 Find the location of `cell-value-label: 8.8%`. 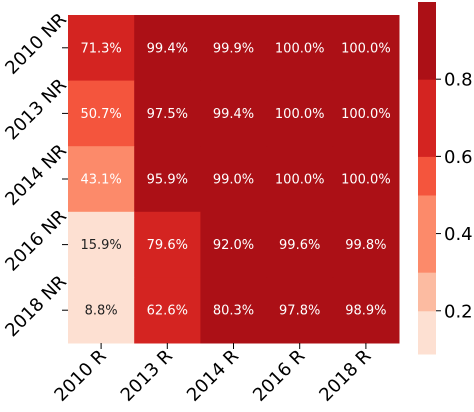

cell-value-label: 8.8% is located at coordinates (101, 311).